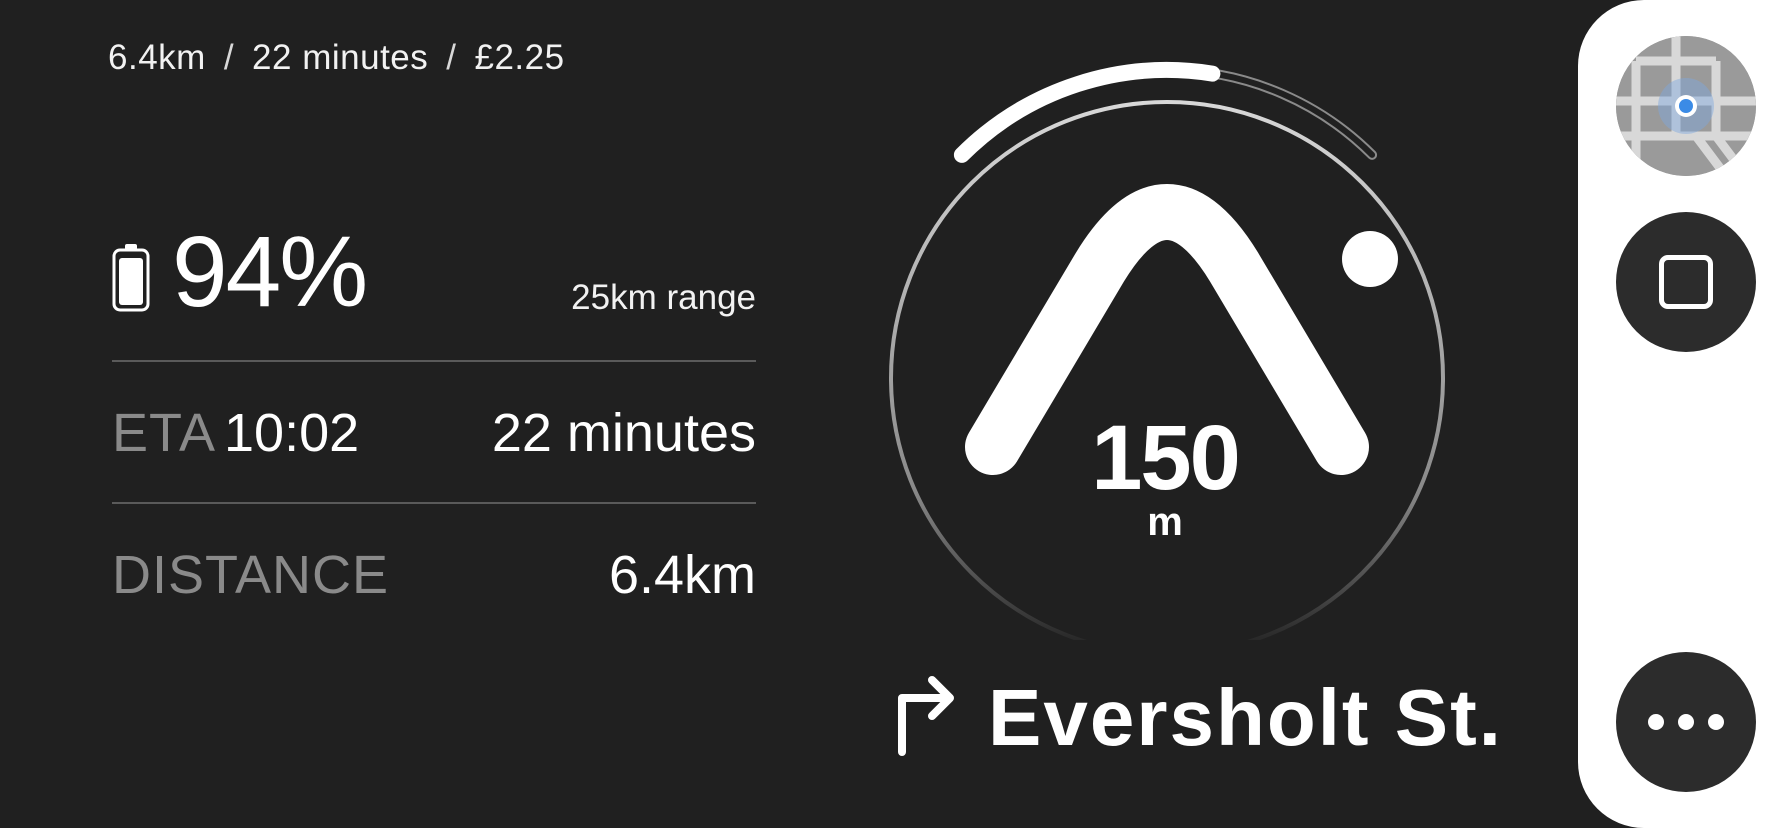  Describe the element at coordinates (434, 288) in the screenshot. I see `battery-row: 94% 25km range` at that location.